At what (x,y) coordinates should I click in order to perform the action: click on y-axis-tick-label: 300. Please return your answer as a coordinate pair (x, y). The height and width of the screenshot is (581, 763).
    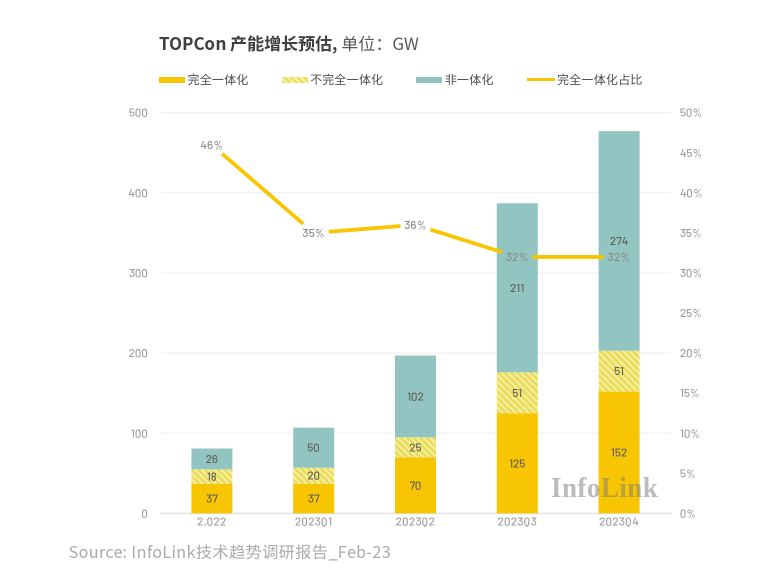
    Looking at the image, I should click on (138, 273).